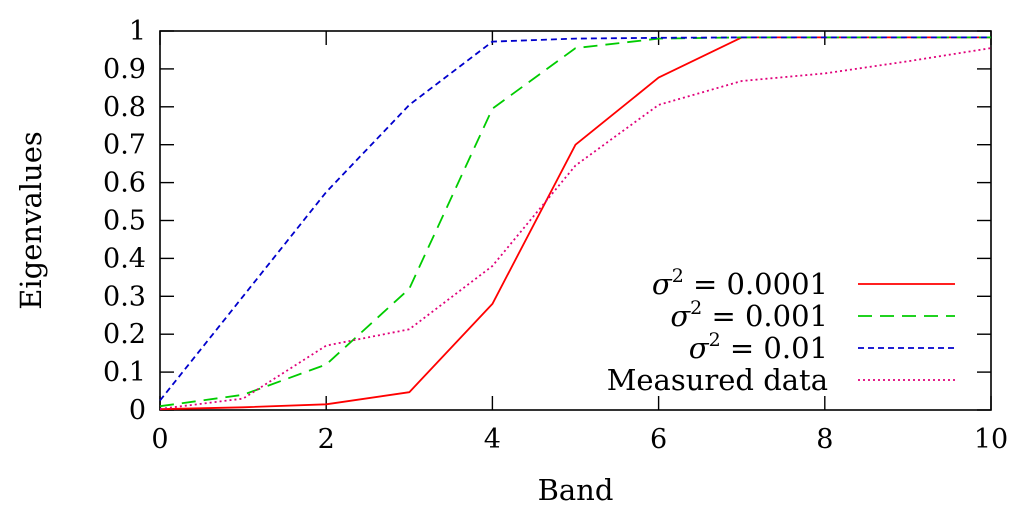 The image size is (1024, 516). I want to click on y-tick-label: 0.3, so click(124, 296).